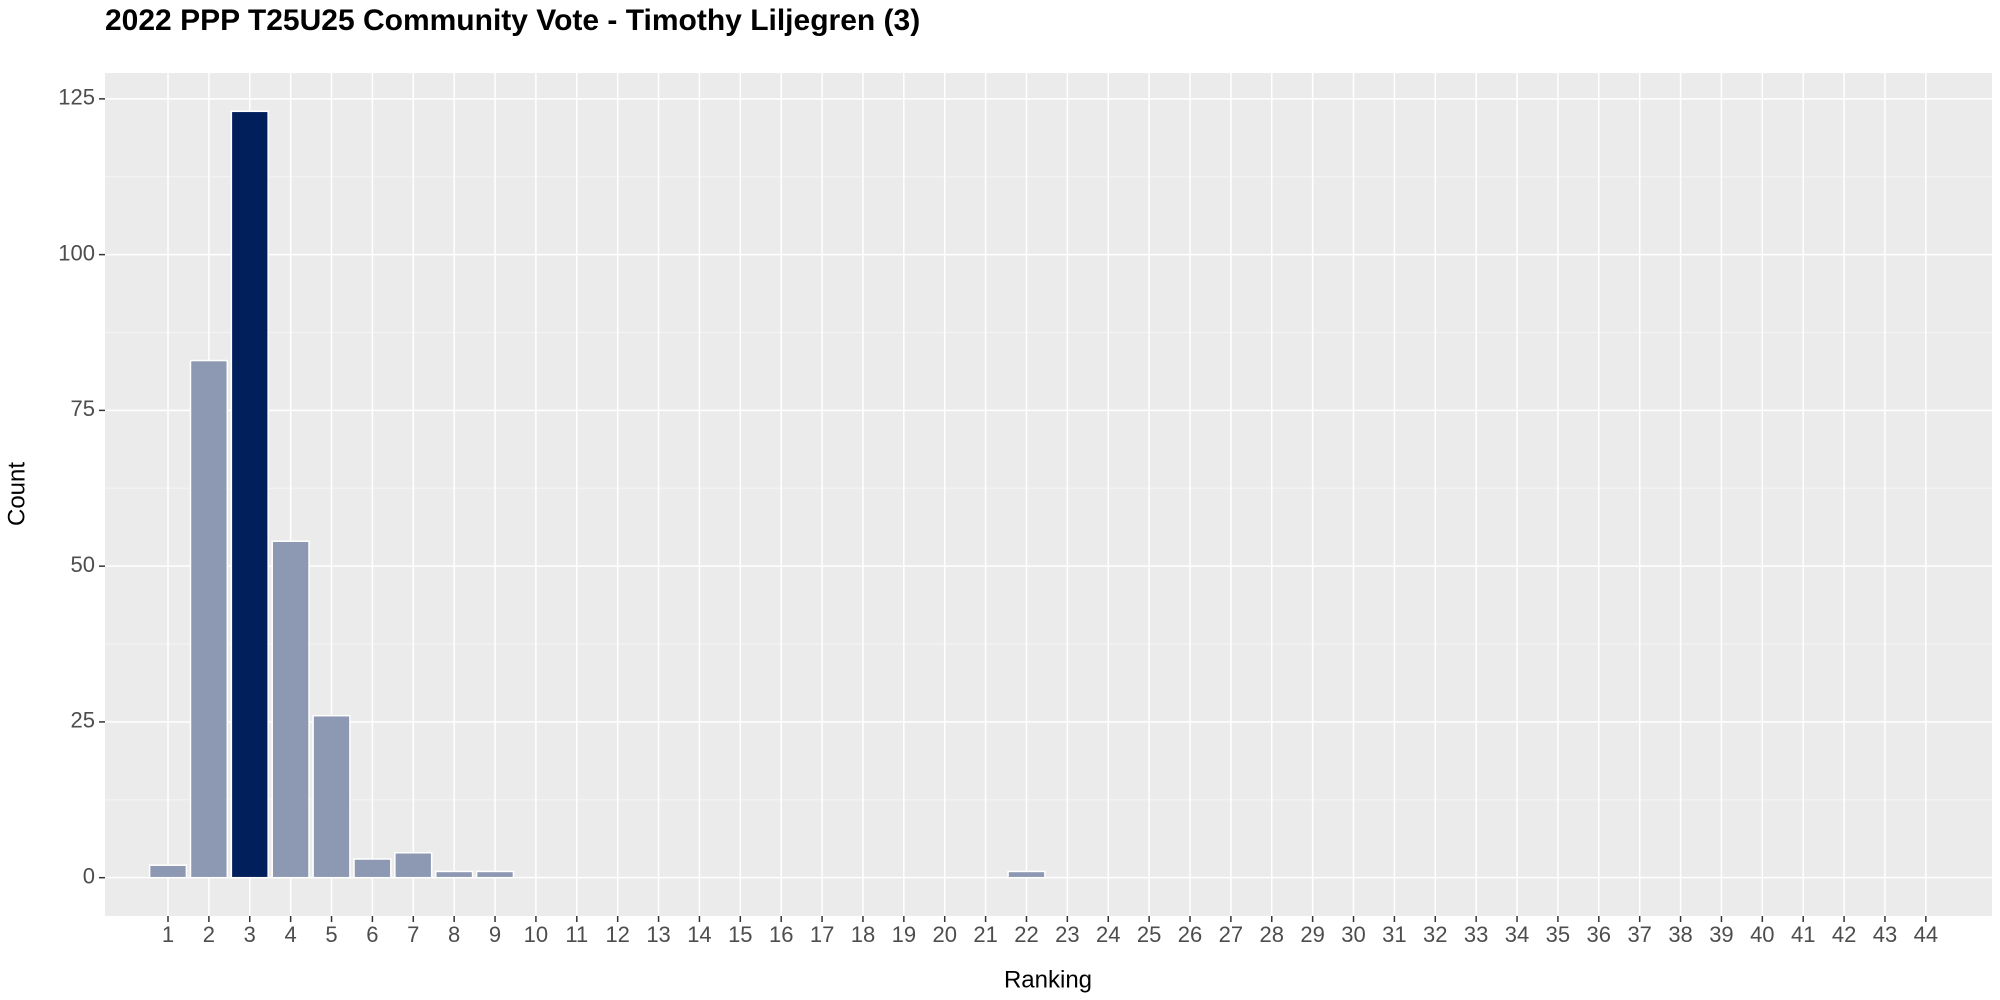  What do you see at coordinates (1435, 934) in the screenshot?
I see `x-tick-label: 32` at bounding box center [1435, 934].